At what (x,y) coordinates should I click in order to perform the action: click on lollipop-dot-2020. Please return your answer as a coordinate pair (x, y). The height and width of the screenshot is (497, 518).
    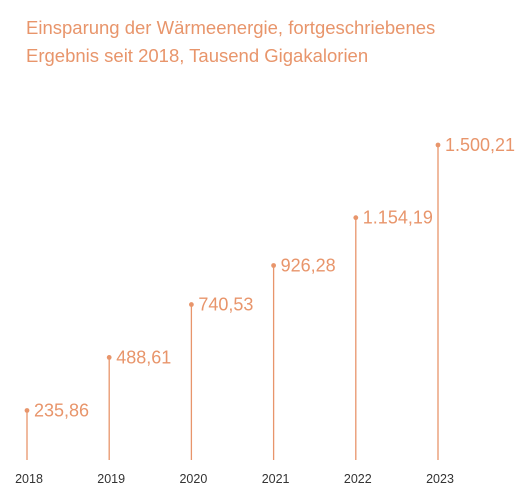
    Looking at the image, I should click on (191, 304).